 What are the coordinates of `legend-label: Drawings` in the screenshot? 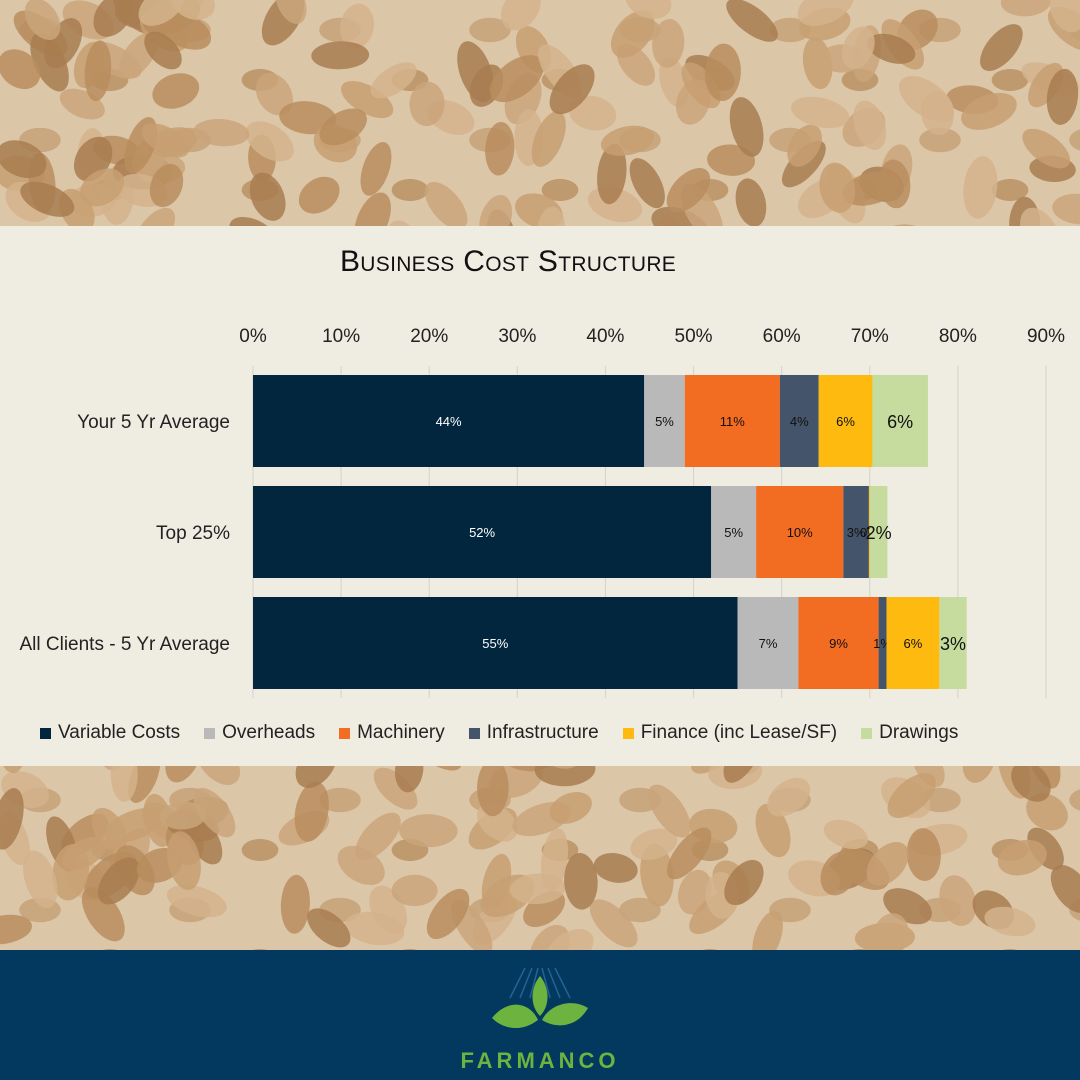 It's located at (919, 732).